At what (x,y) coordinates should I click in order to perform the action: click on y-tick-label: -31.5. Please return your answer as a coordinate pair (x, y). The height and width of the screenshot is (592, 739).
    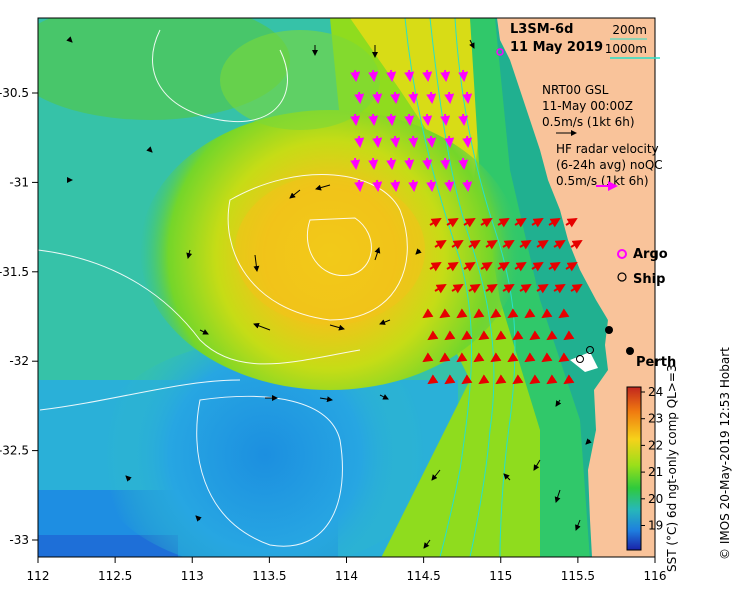
    Looking at the image, I should click on (14, 272).